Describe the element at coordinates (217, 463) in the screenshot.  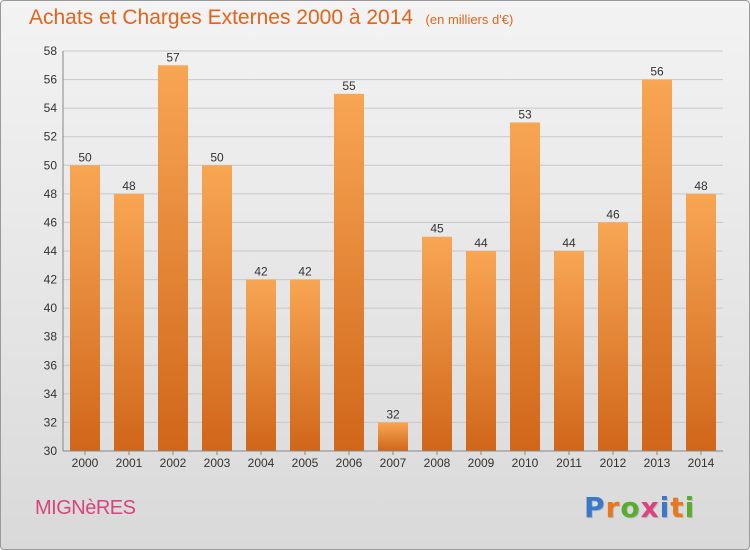
I see `x-tick-label: 2003` at that location.